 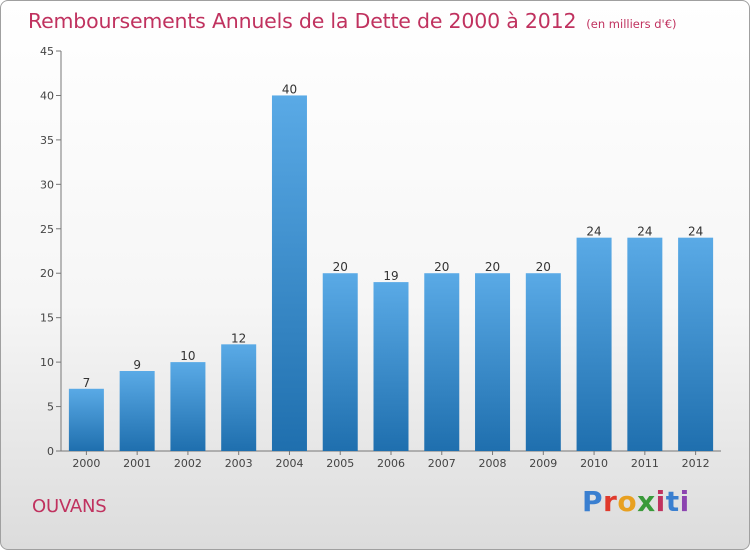 What do you see at coordinates (86, 419) in the screenshot?
I see `bar-2000` at bounding box center [86, 419].